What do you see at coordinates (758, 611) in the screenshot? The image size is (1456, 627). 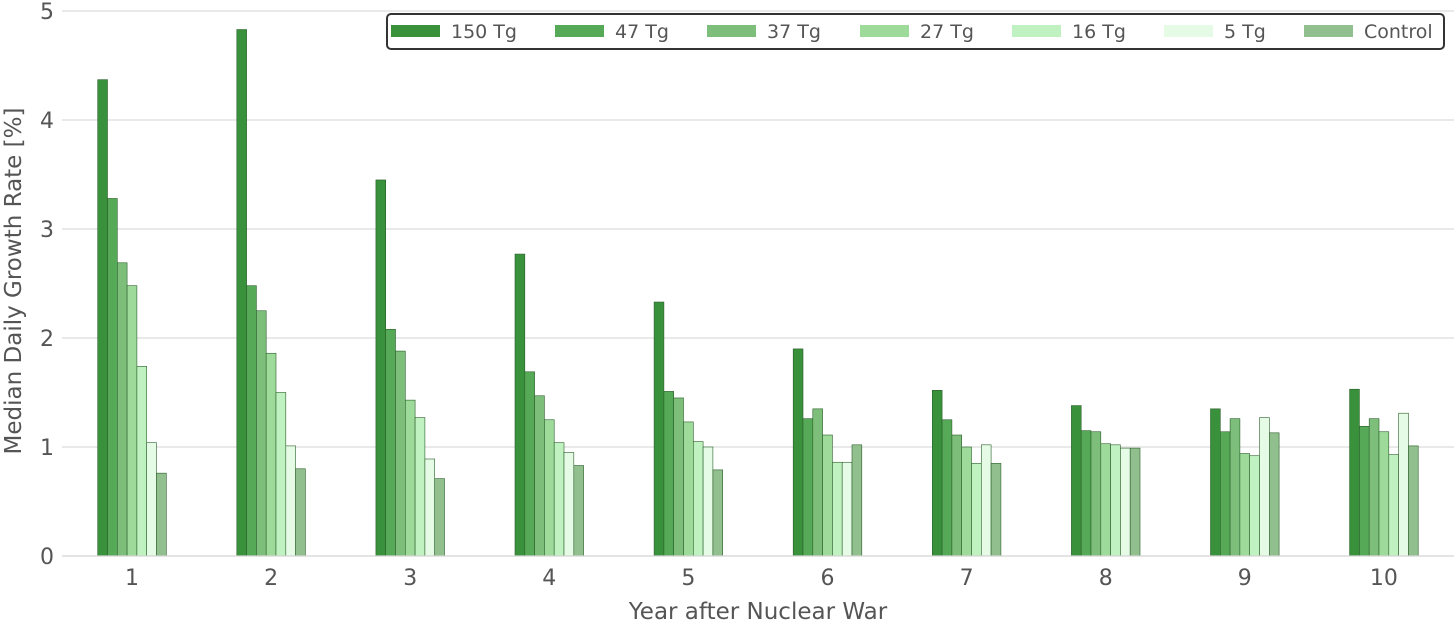 I see `x-axis-label: Year after Nuclear War` at bounding box center [758, 611].